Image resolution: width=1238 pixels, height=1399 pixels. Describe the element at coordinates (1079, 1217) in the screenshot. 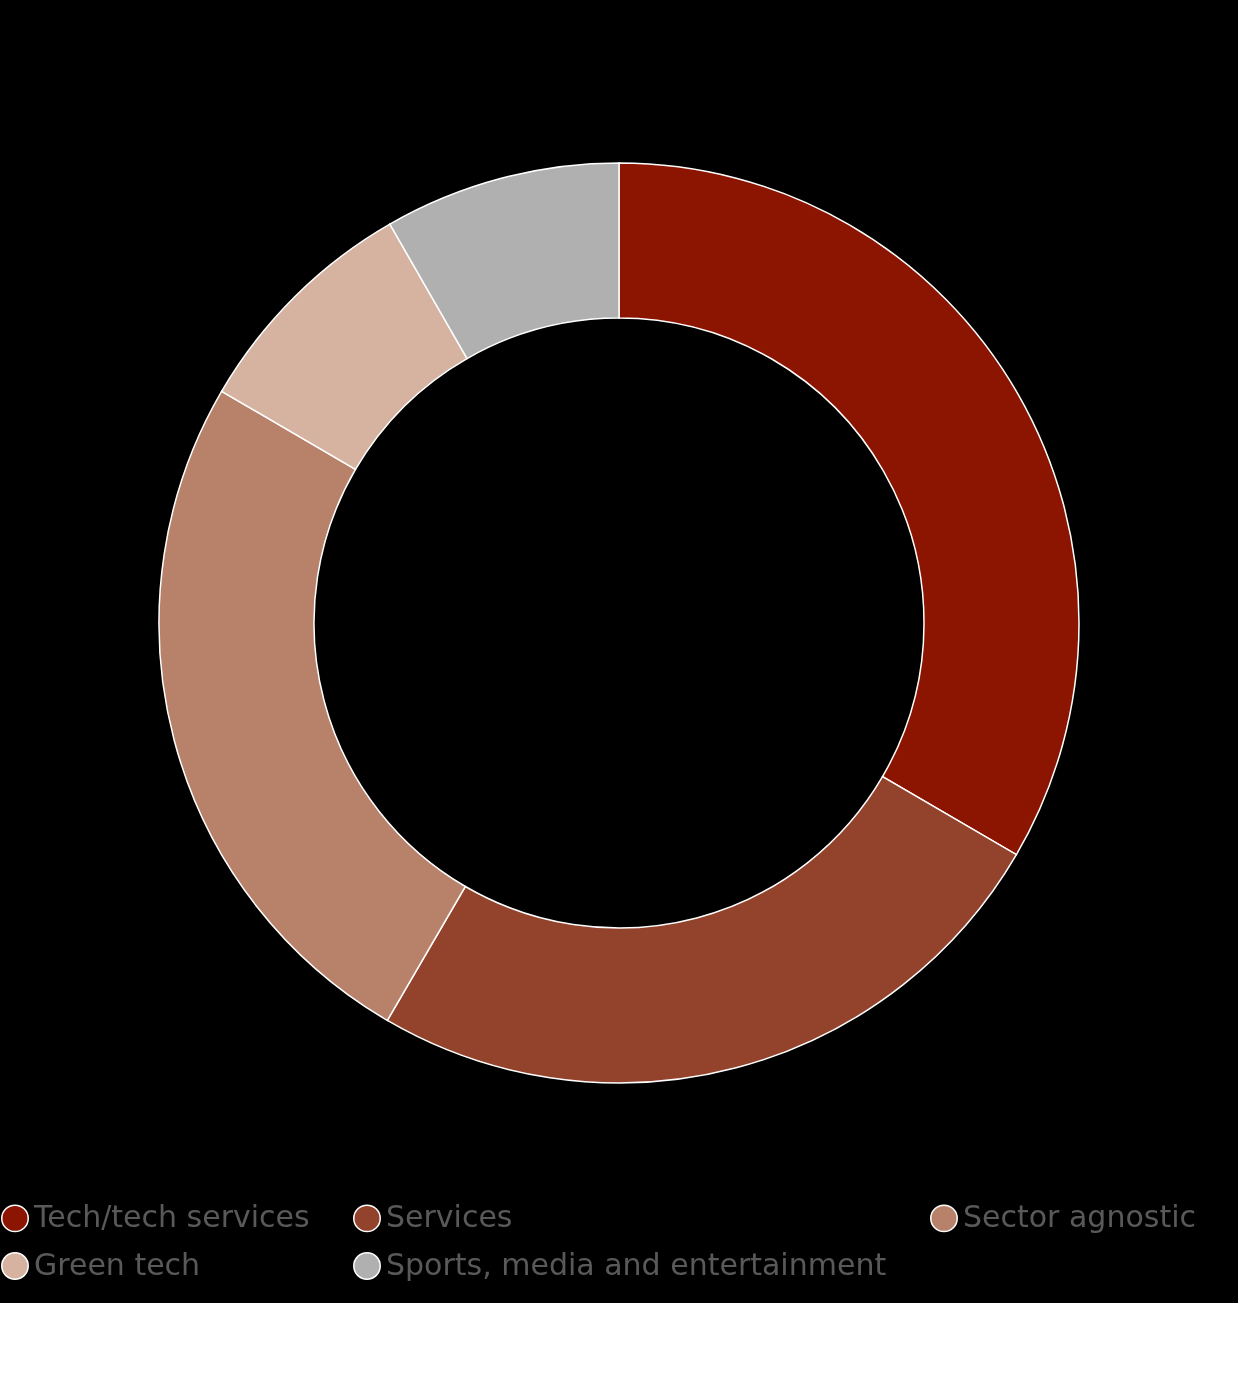

I see `legend-label: Sector agnostic` at that location.